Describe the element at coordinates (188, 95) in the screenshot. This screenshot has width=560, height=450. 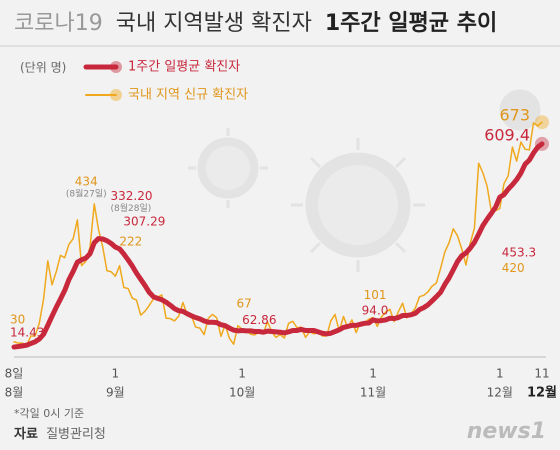
I see `legend-label: 국내 지역 신규 확진자` at that location.